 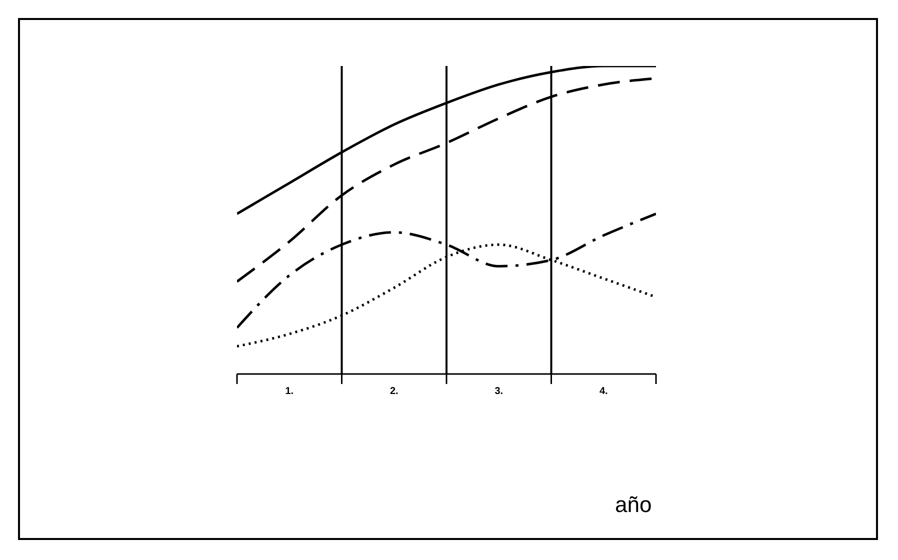 What do you see at coordinates (394, 391) in the screenshot?
I see `x-tick-label: 2.` at bounding box center [394, 391].